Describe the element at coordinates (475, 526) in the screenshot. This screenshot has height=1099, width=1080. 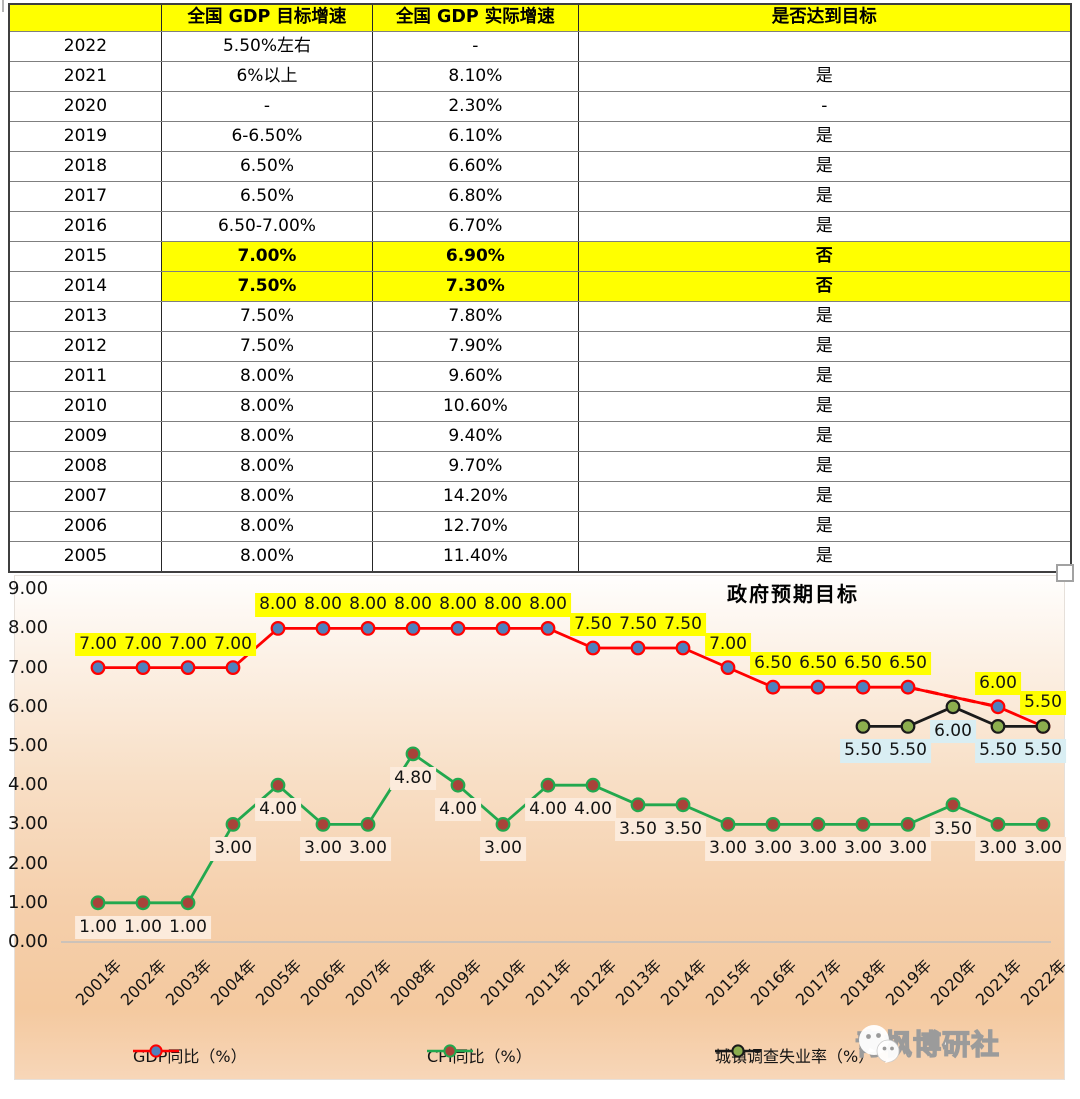
I see `actual-cell: 12.70%` at that location.